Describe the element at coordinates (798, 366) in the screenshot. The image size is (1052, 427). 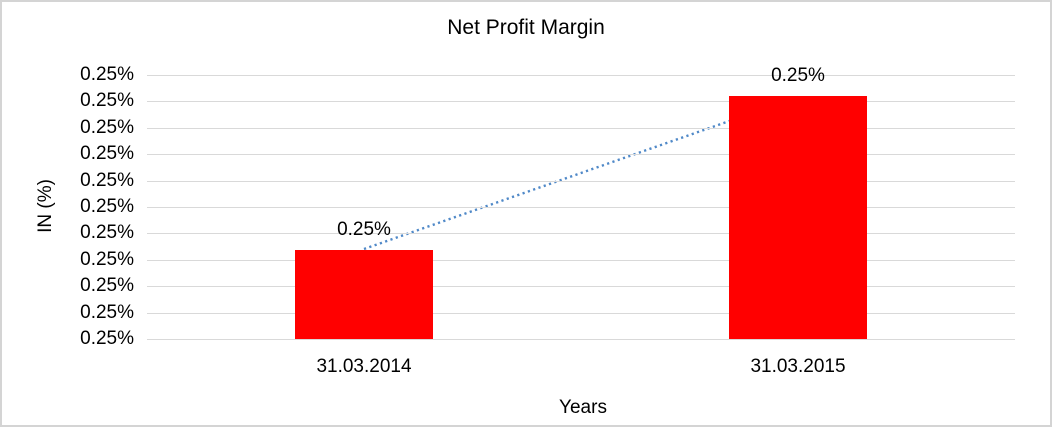
I see `x-tick-label: 31.03.2015` at that location.